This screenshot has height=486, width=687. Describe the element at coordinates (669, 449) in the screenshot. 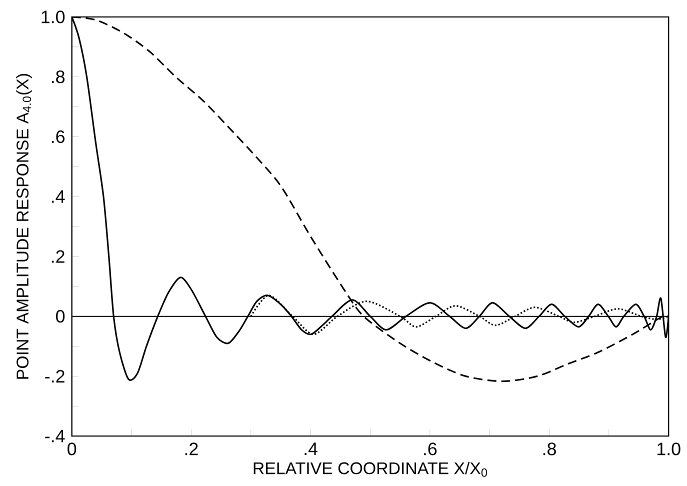

I see `x-tick-label: 1.0` at that location.